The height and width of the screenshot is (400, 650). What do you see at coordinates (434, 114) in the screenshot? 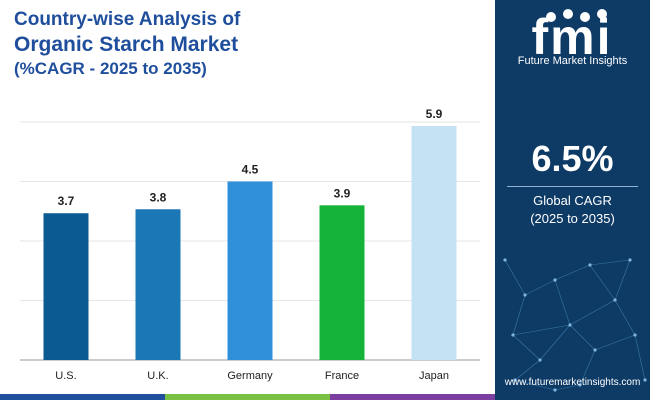
I see `data-label: 5.9` at bounding box center [434, 114].